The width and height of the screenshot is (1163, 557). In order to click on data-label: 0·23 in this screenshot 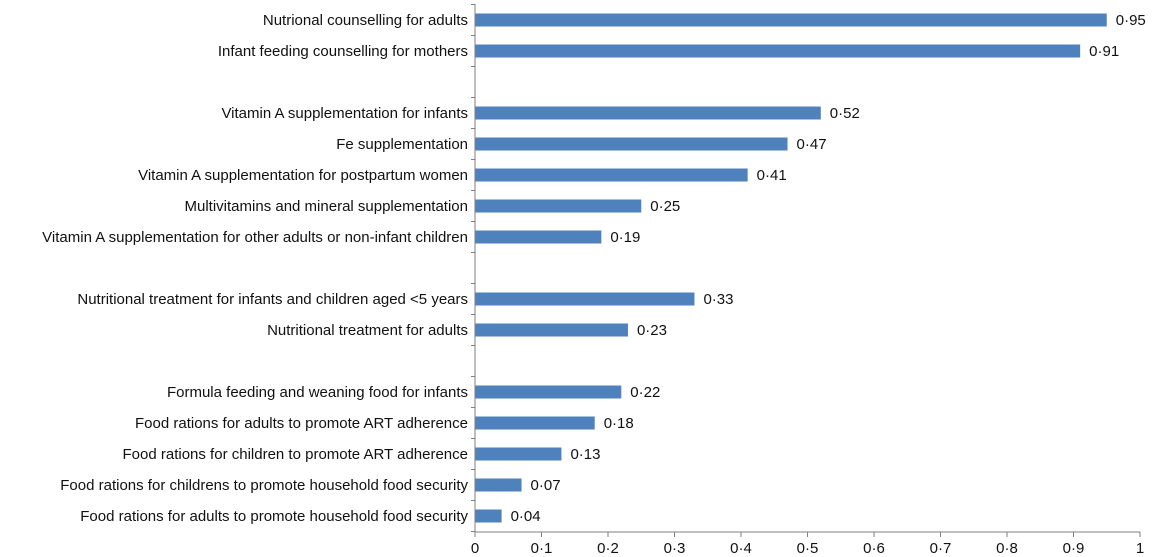, I will do `click(652, 330)`.